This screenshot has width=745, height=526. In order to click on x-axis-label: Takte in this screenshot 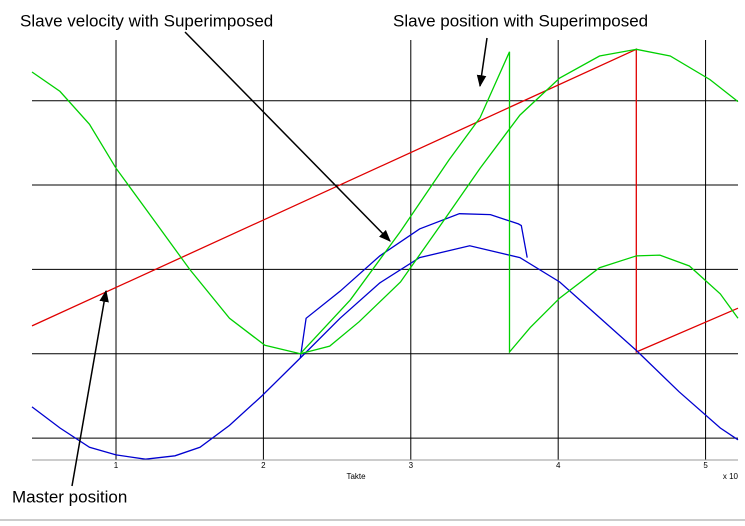, I will do `click(356, 476)`.